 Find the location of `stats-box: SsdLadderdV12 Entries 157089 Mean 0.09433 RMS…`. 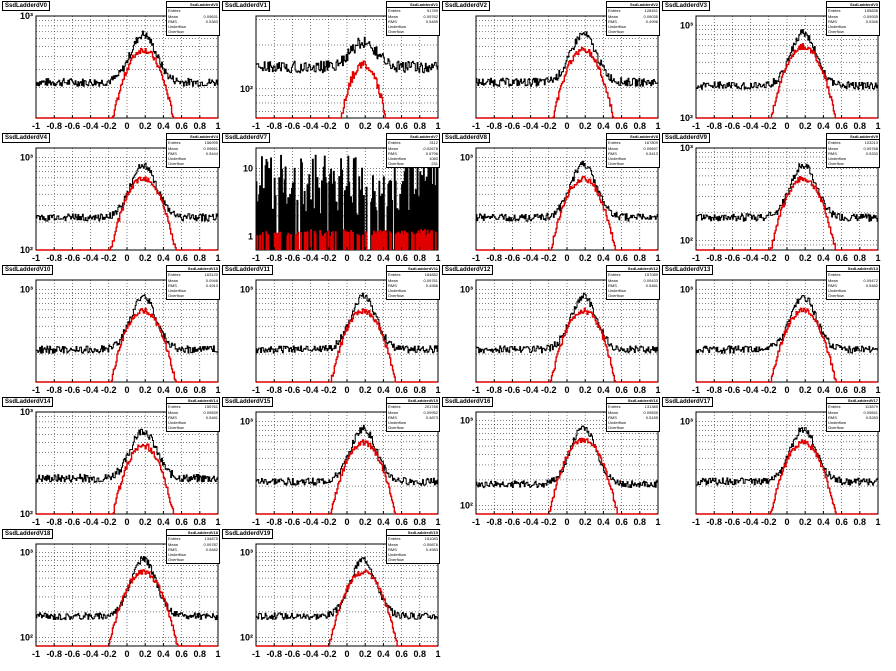

stats-box: SsdLadderdV12 Entries 157089 Mean 0.09433 RMS… is located at coordinates (633, 282).